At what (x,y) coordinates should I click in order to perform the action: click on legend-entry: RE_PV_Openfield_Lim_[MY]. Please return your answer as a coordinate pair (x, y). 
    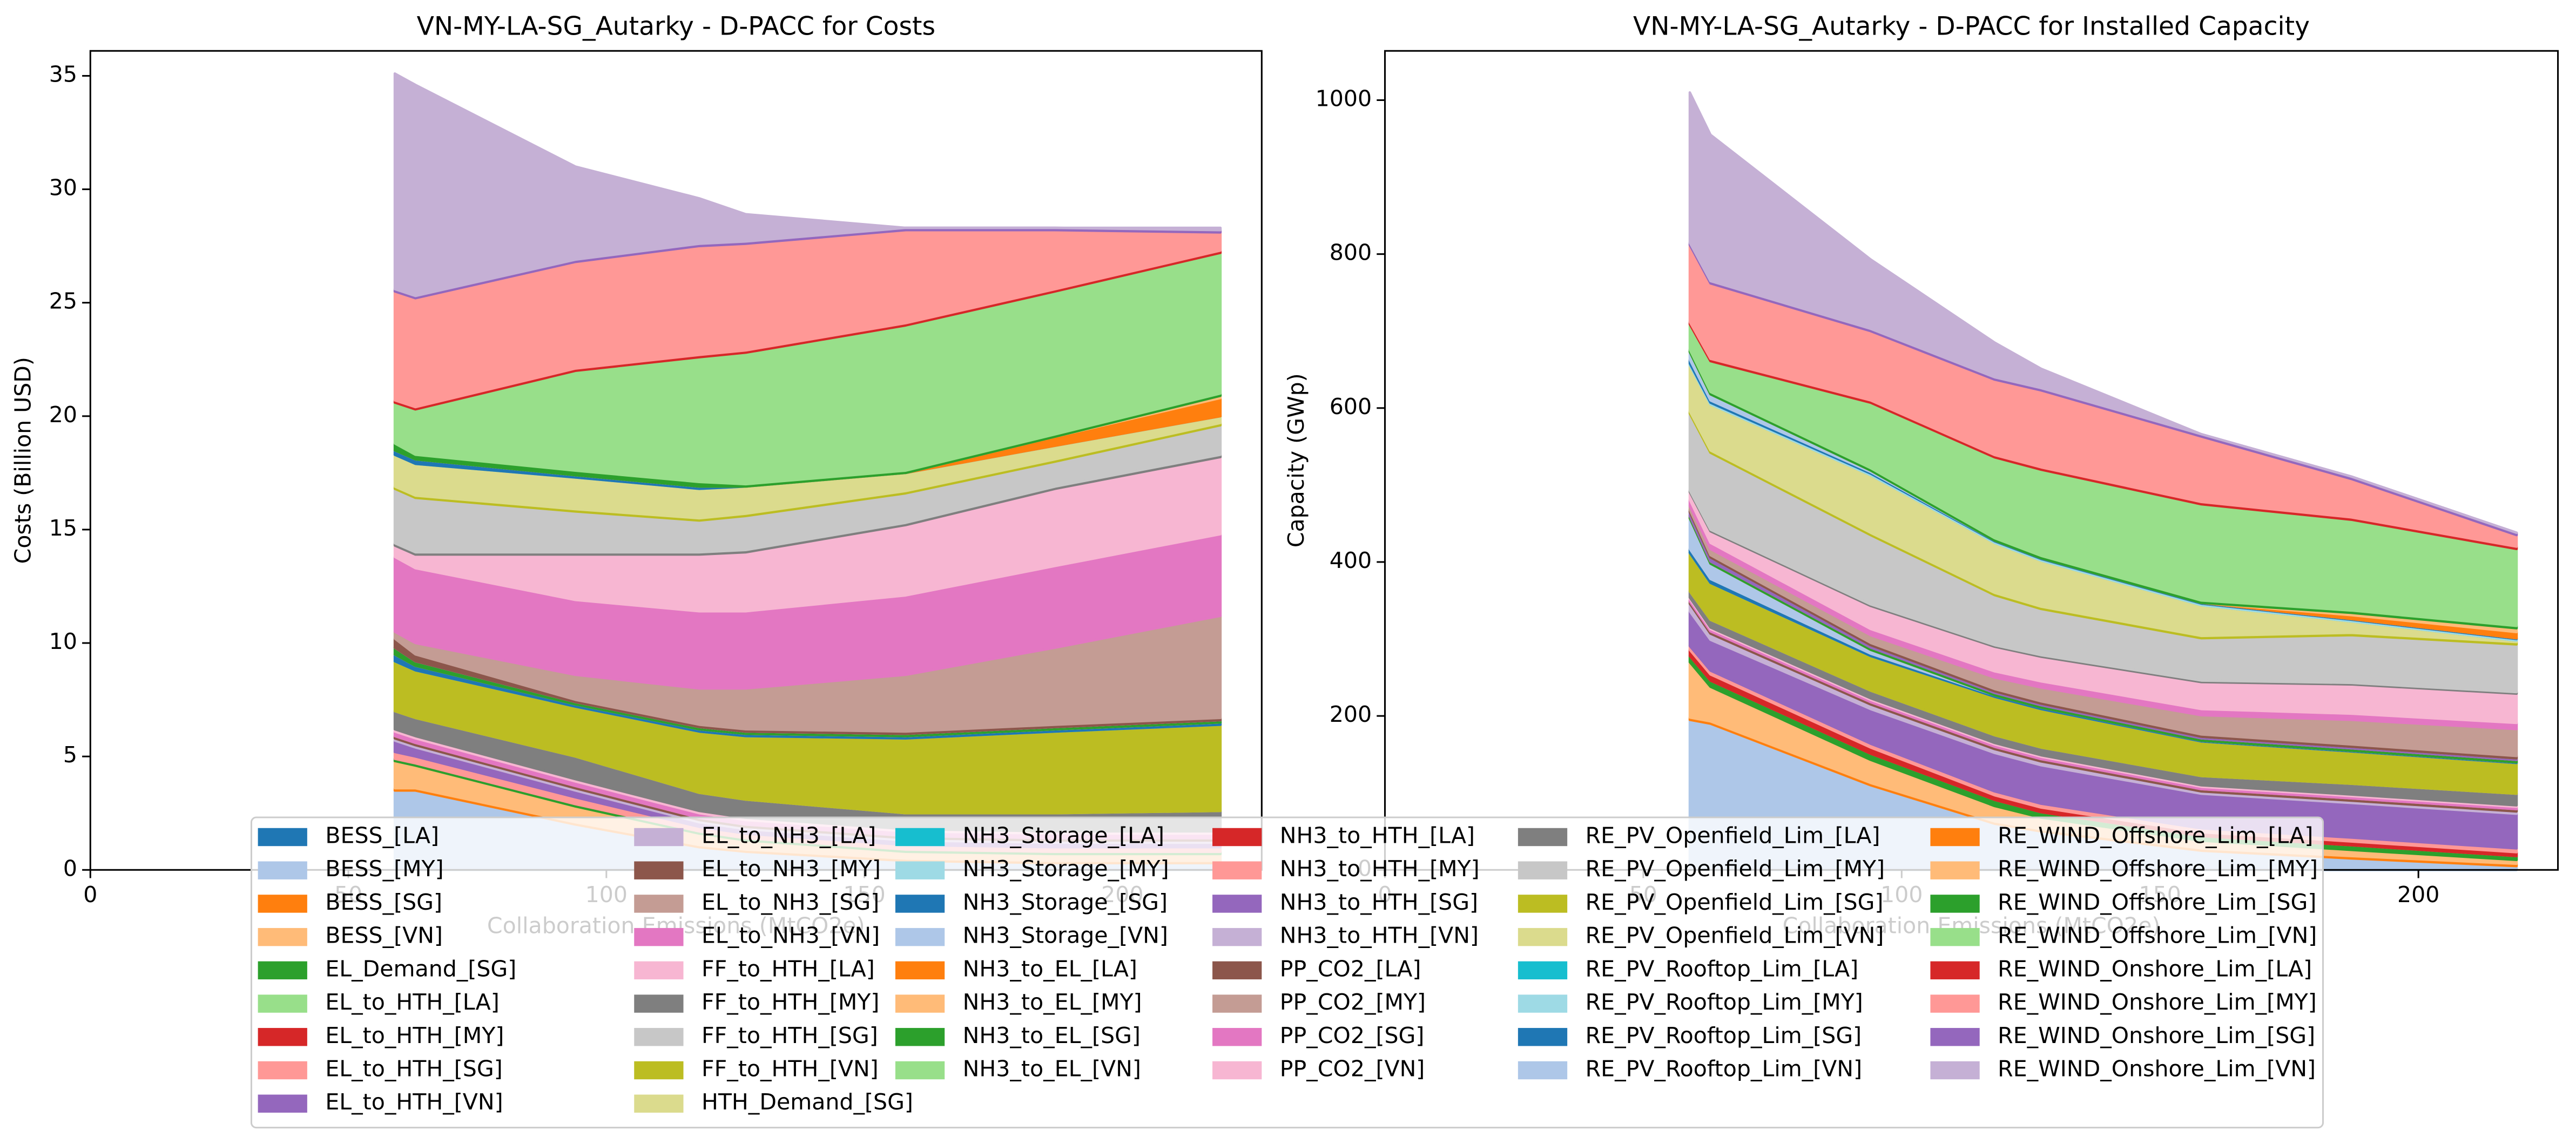
    Looking at the image, I should click on (1701, 869).